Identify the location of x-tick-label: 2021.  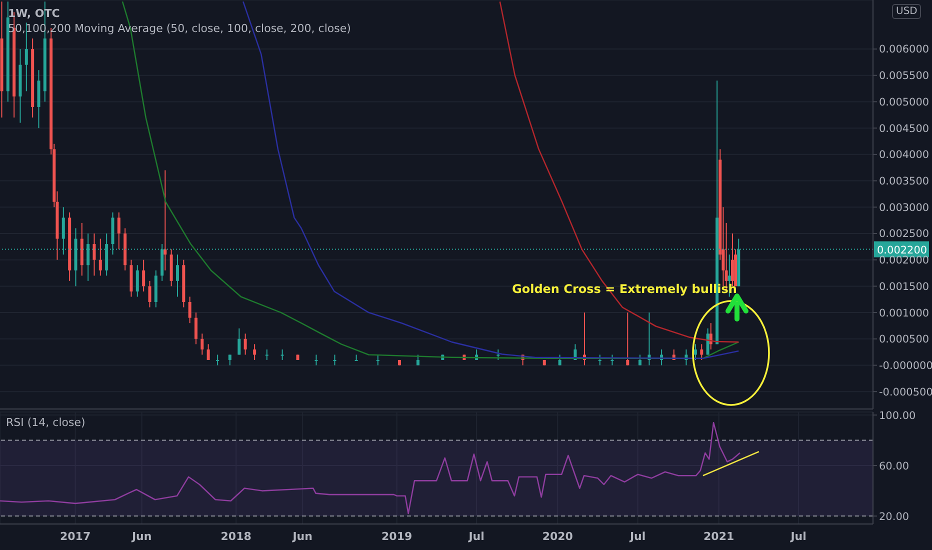
(719, 536).